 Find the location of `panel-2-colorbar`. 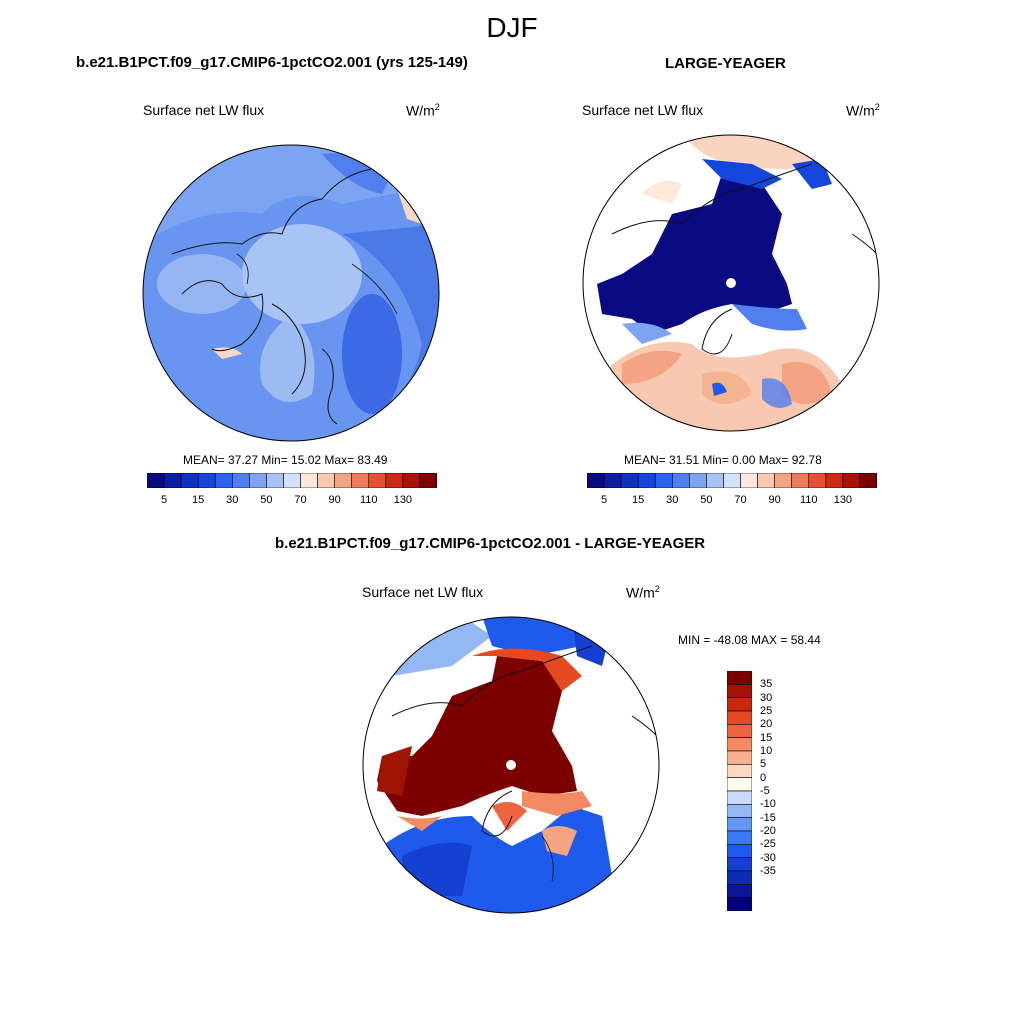

panel-2-colorbar is located at coordinates (732, 480).